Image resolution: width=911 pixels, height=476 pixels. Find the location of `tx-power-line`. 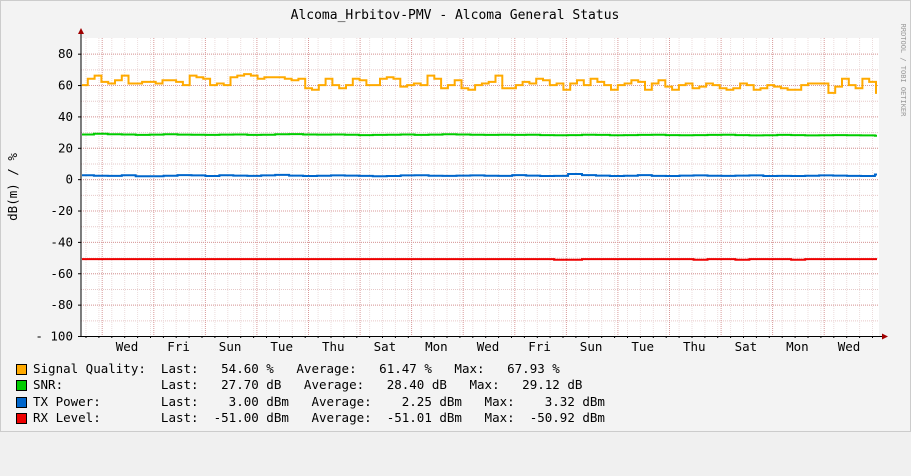

tx-power-line is located at coordinates (479, 175).